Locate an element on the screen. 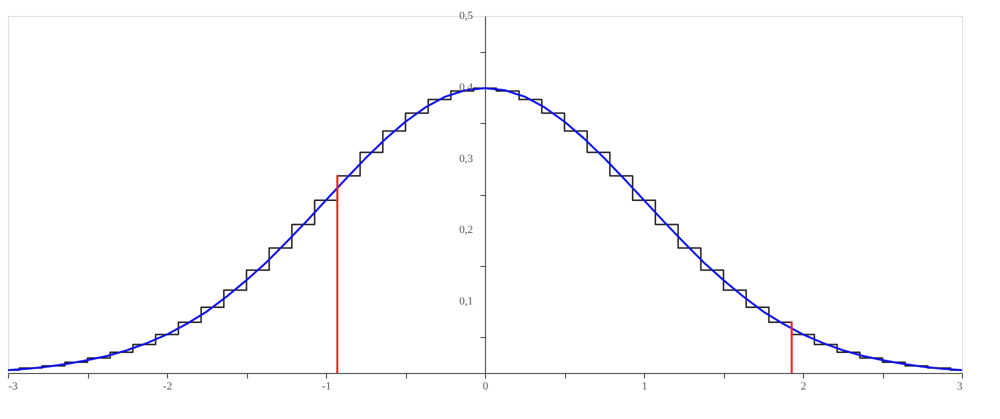  x-tick-label: 0 is located at coordinates (485, 386).